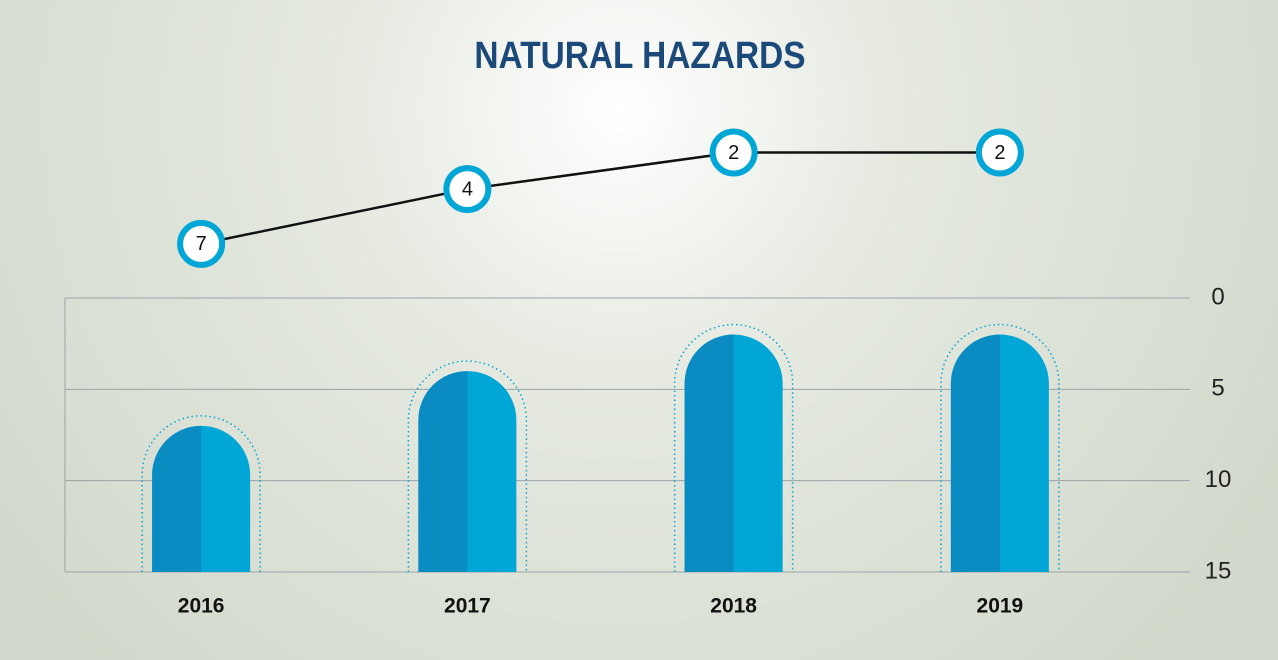 The image size is (1278, 660). What do you see at coordinates (639, 55) in the screenshot?
I see `chart-title: NATURAL HAZARDS` at bounding box center [639, 55].